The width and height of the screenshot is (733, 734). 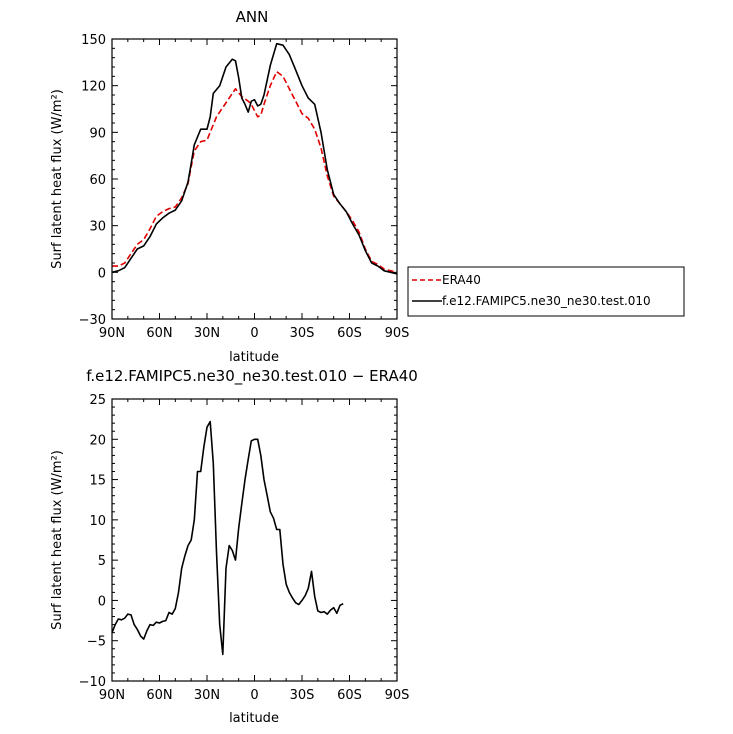 What do you see at coordinates (57, 179) in the screenshot?
I see `top-y-axis-label: Surf latent heat flux (W/m²)` at bounding box center [57, 179].